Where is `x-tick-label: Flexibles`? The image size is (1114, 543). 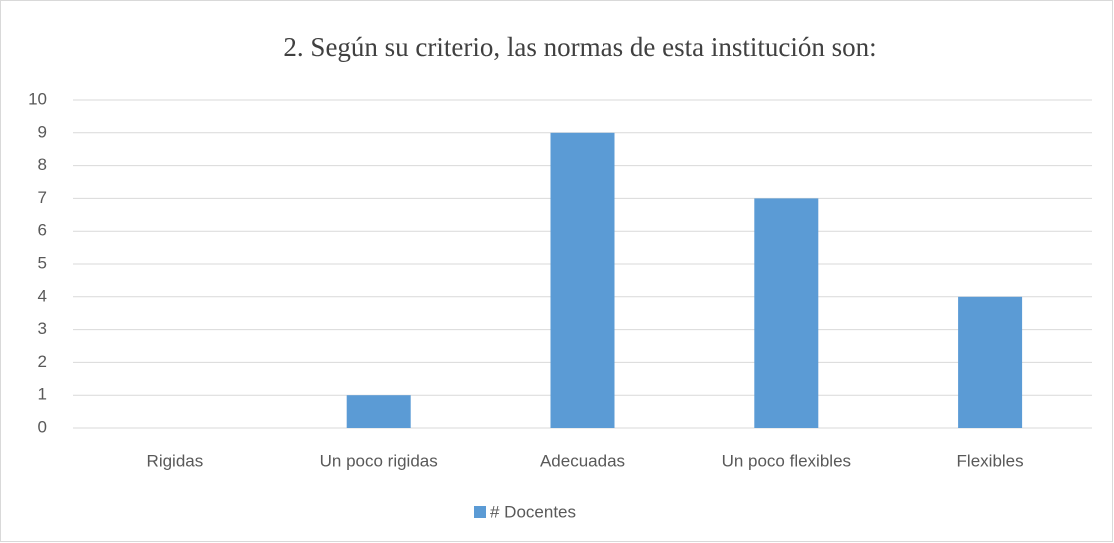 x-tick-label: Flexibles is located at coordinates (990, 460).